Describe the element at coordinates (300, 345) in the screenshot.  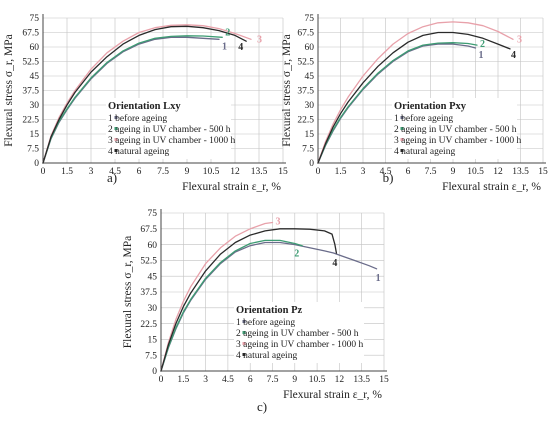
I see `chart-c-legend-item: 3 ageing in UV chamber - 1000 h` at that location.